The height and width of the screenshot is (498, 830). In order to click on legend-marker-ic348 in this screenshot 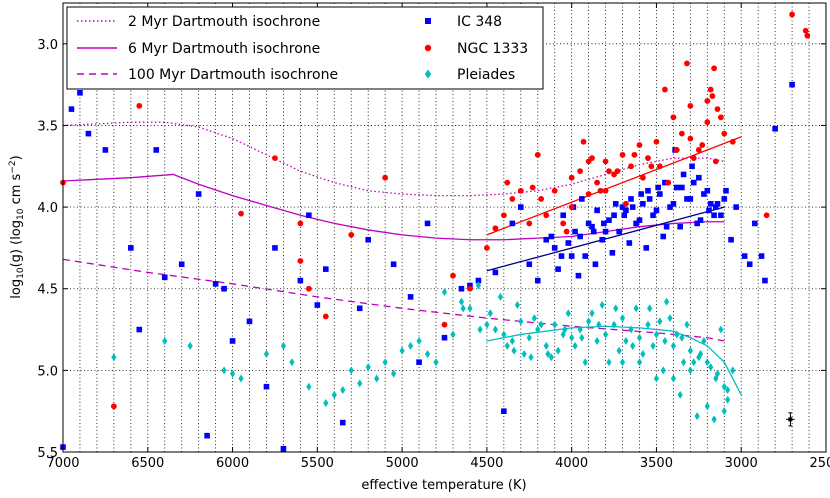, I will do `click(428, 21)`.